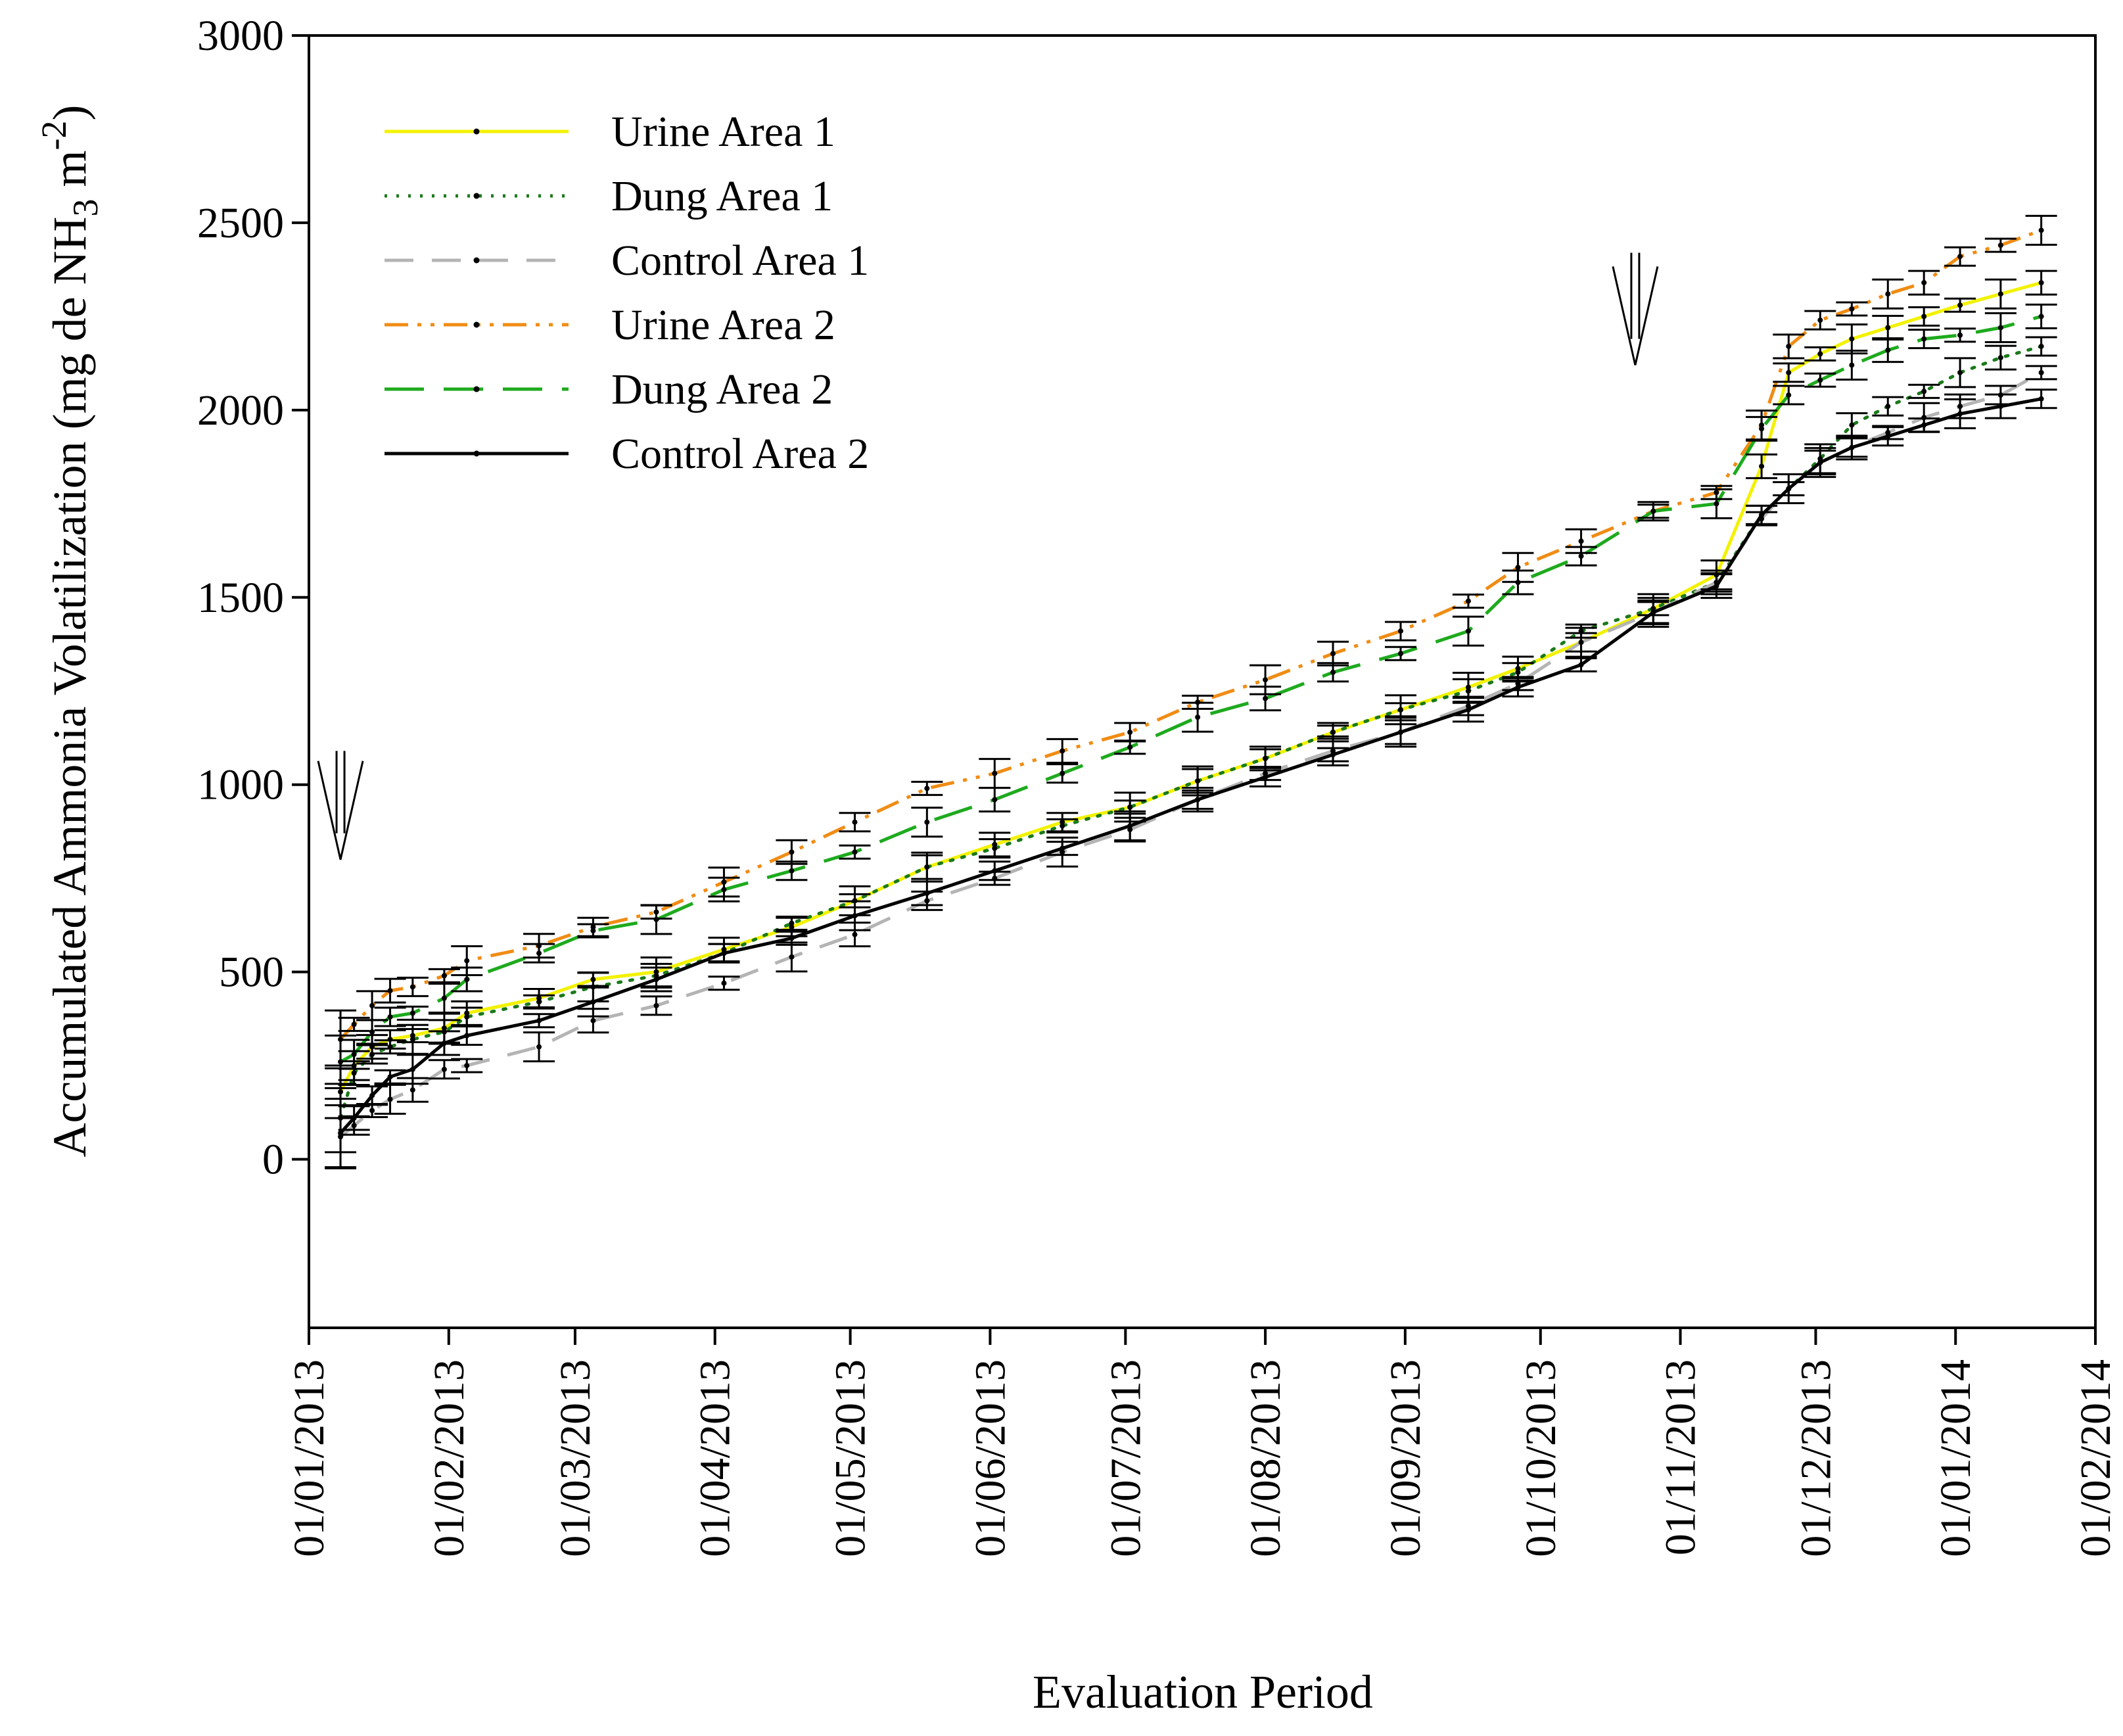 This screenshot has height=1736, width=2123. What do you see at coordinates (1956, 1458) in the screenshot?
I see `x-tick-label: 01/01/2014` at bounding box center [1956, 1458].